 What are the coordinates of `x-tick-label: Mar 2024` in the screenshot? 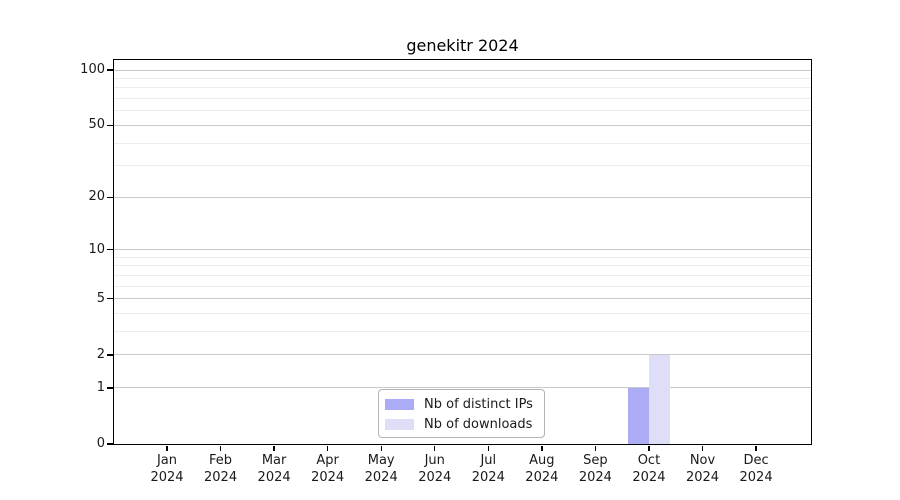 It's located at (274, 469).